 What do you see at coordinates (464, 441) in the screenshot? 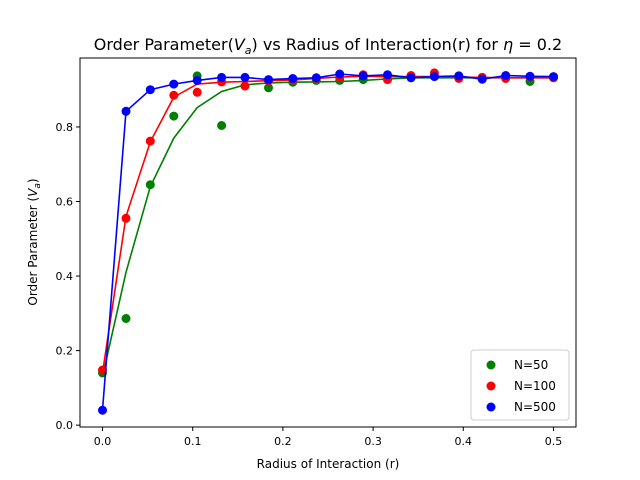
I see `x-tick-label: 0.4` at bounding box center [464, 441].